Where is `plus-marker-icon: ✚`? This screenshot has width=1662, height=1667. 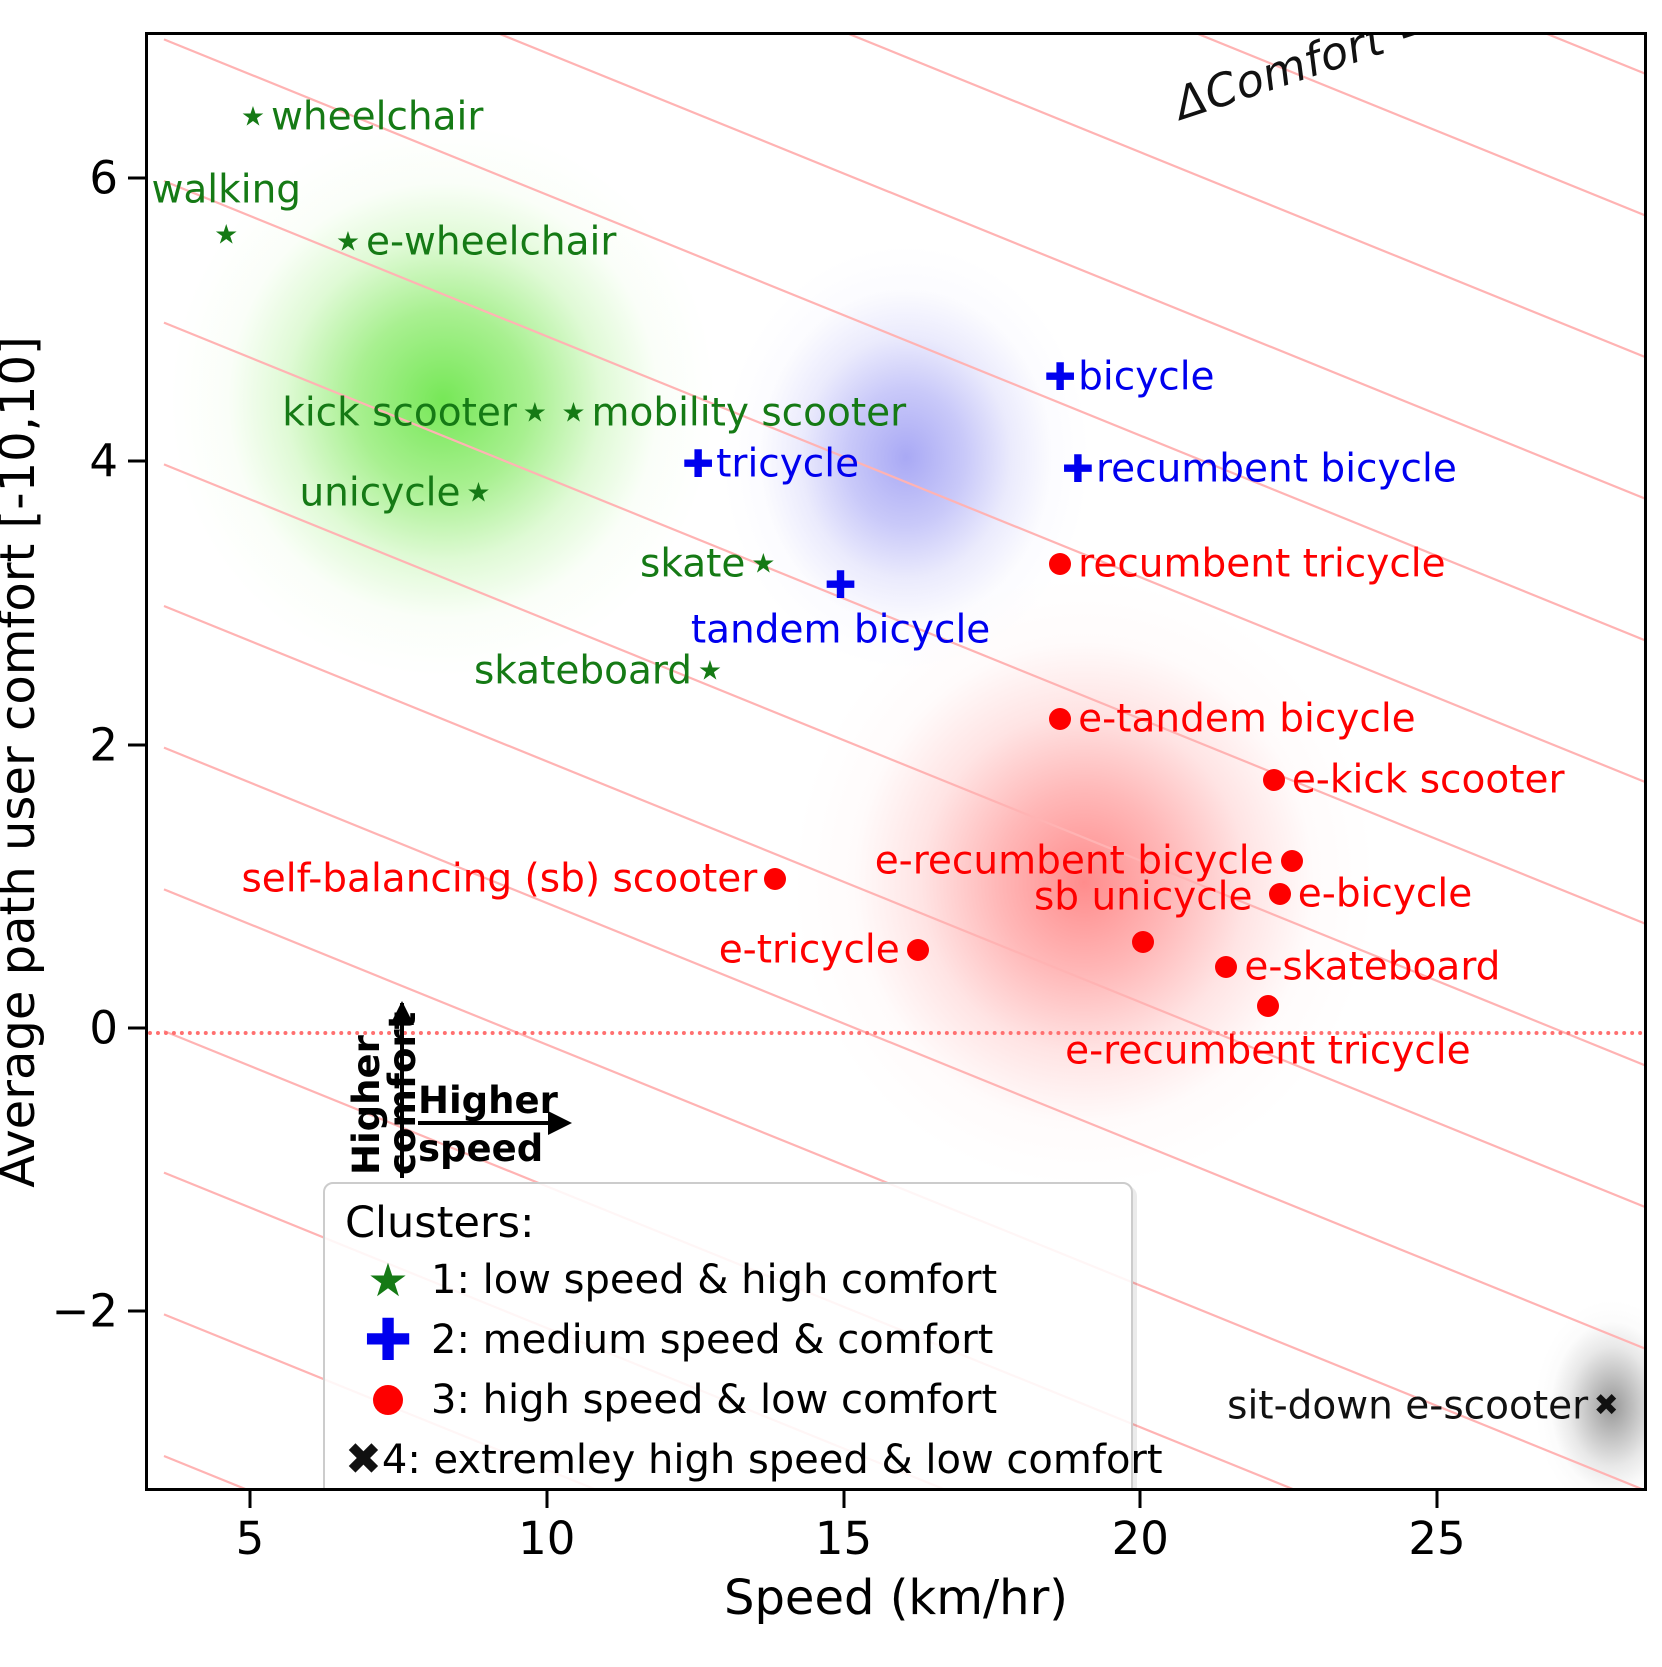 plus-marker-icon: ✚ is located at coordinates (388, 1339).